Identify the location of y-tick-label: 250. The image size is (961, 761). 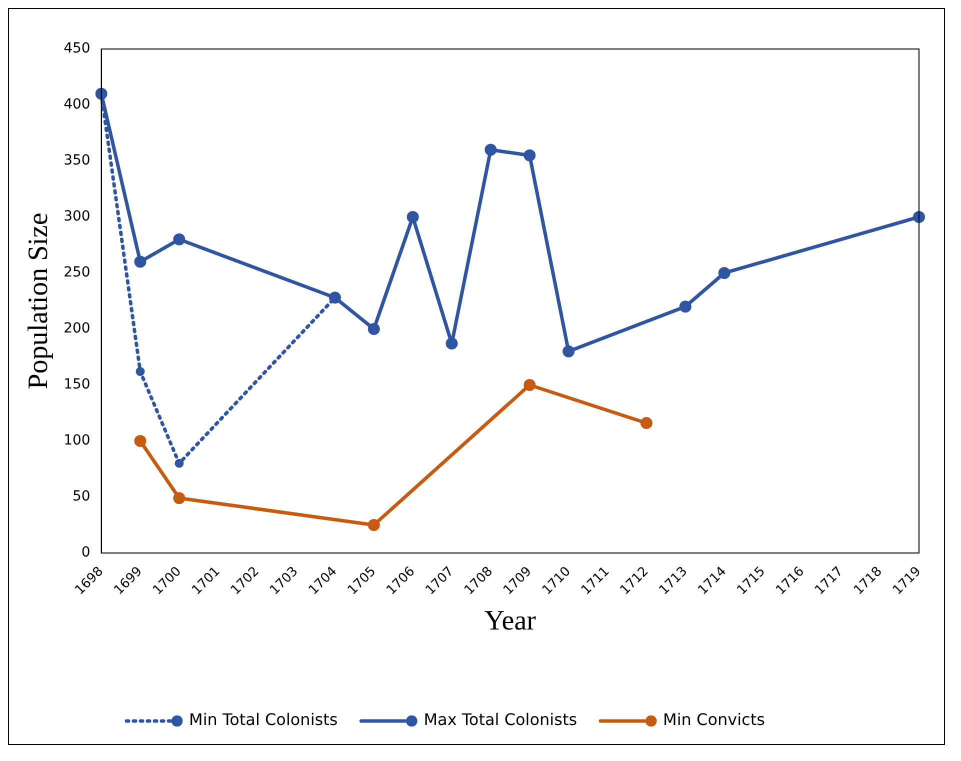
(77, 272).